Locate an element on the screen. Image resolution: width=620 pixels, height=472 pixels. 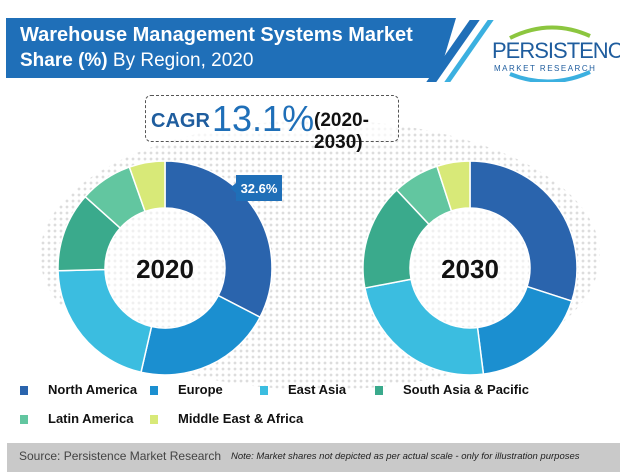
legend-item: South Asia & Pacific is located at coordinates (452, 389).